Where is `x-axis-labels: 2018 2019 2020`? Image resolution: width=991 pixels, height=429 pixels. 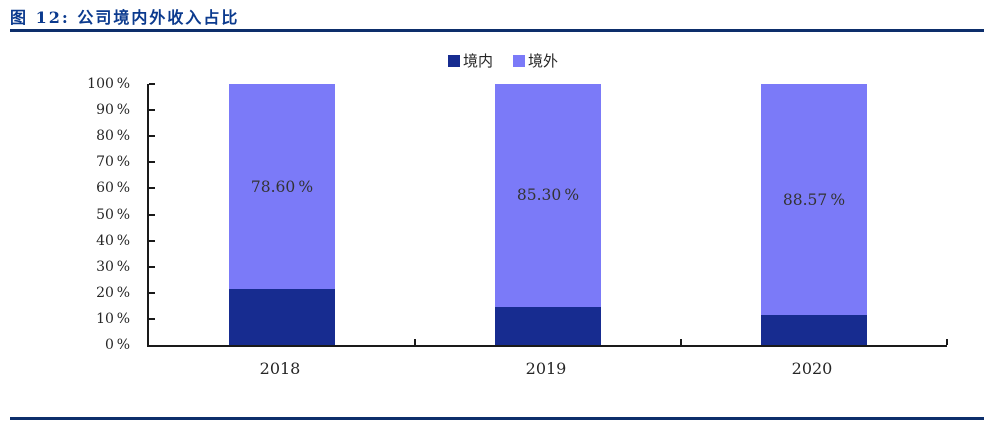 x-axis-labels: 2018 2019 2020 is located at coordinates (546, 371).